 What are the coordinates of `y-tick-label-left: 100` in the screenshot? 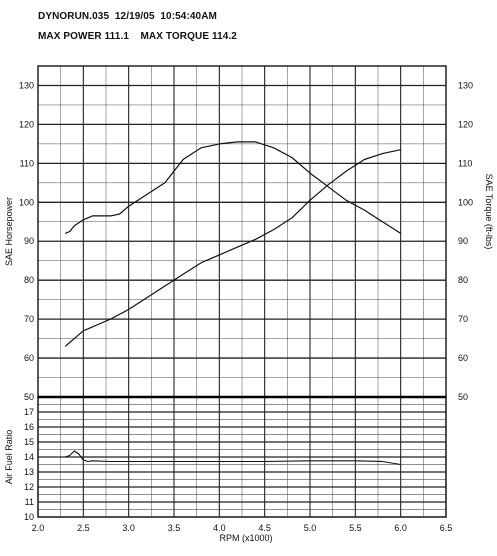 It's located at (26, 202).